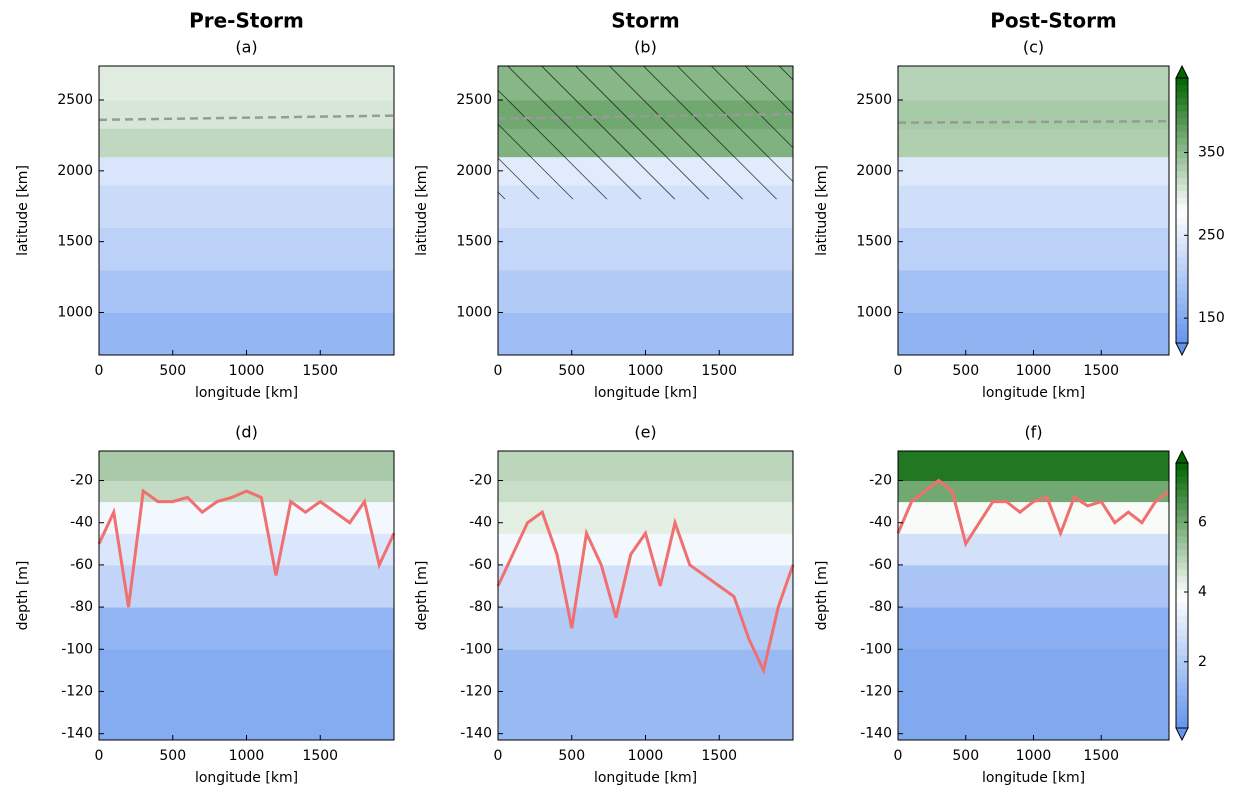  Describe the element at coordinates (1211, 153) in the screenshot. I see `colorbar-tick-label: 350` at that location.